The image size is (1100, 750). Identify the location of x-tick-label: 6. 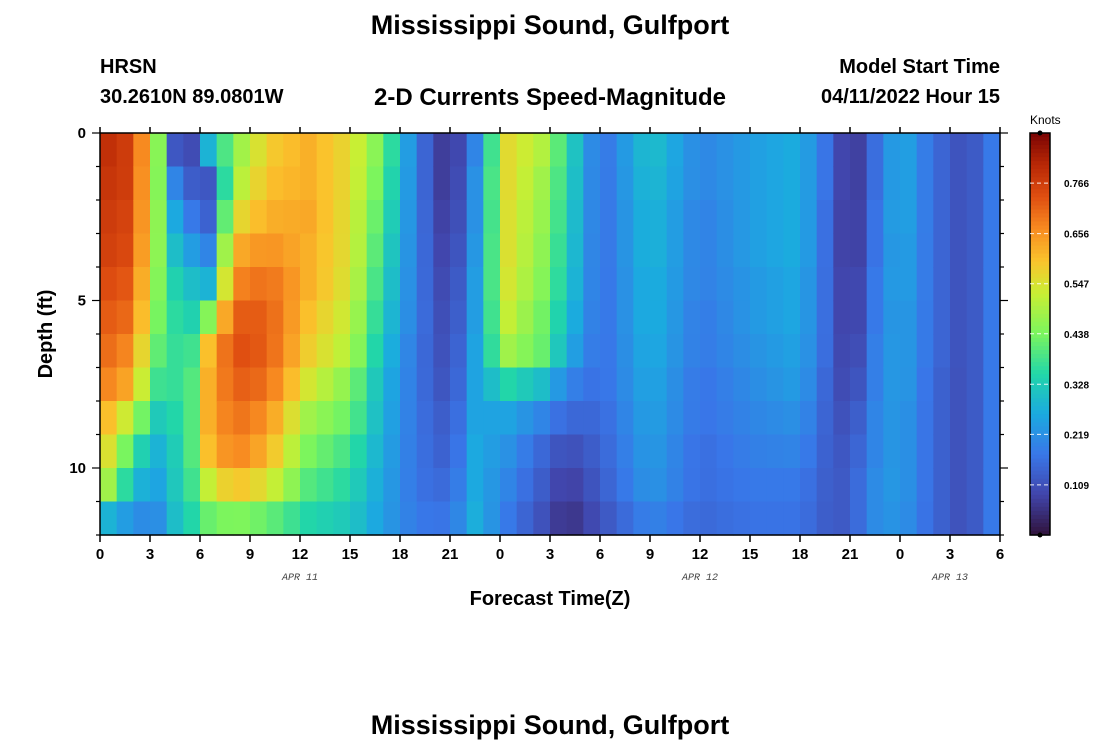
(1000, 554).